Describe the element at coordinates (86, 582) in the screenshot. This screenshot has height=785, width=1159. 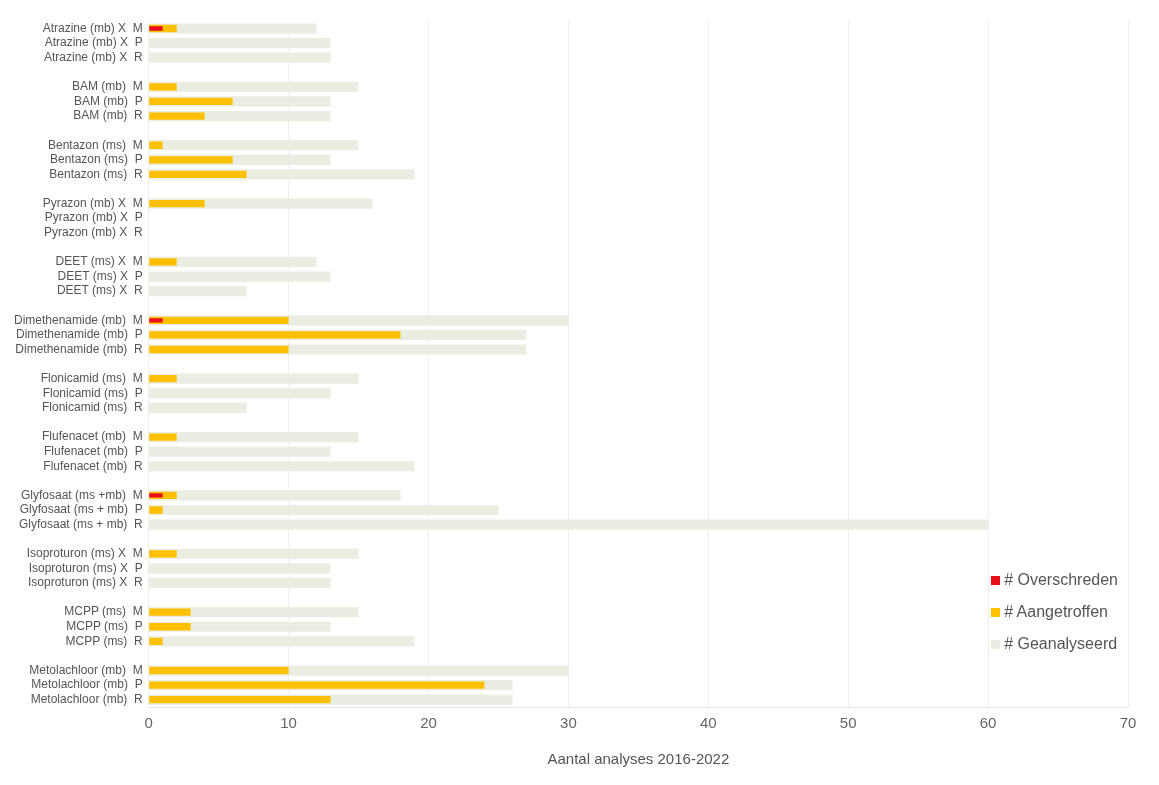
I see `y-tick-label: Isoproturon (ms) X R` at that location.